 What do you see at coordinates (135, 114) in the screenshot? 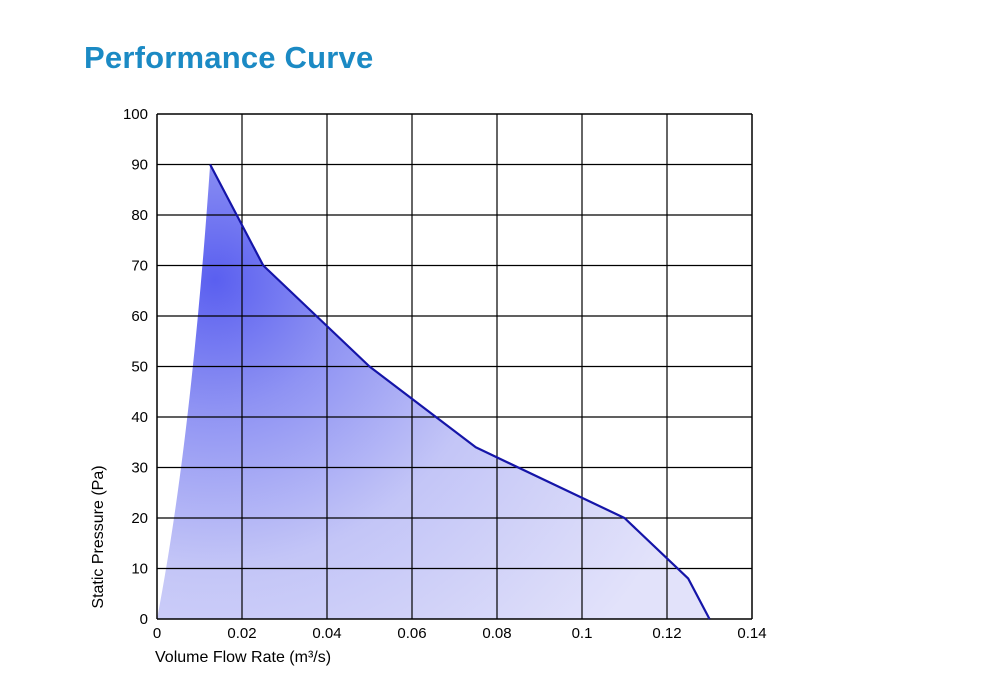
I see `y-tick-label: 100` at bounding box center [135, 114].